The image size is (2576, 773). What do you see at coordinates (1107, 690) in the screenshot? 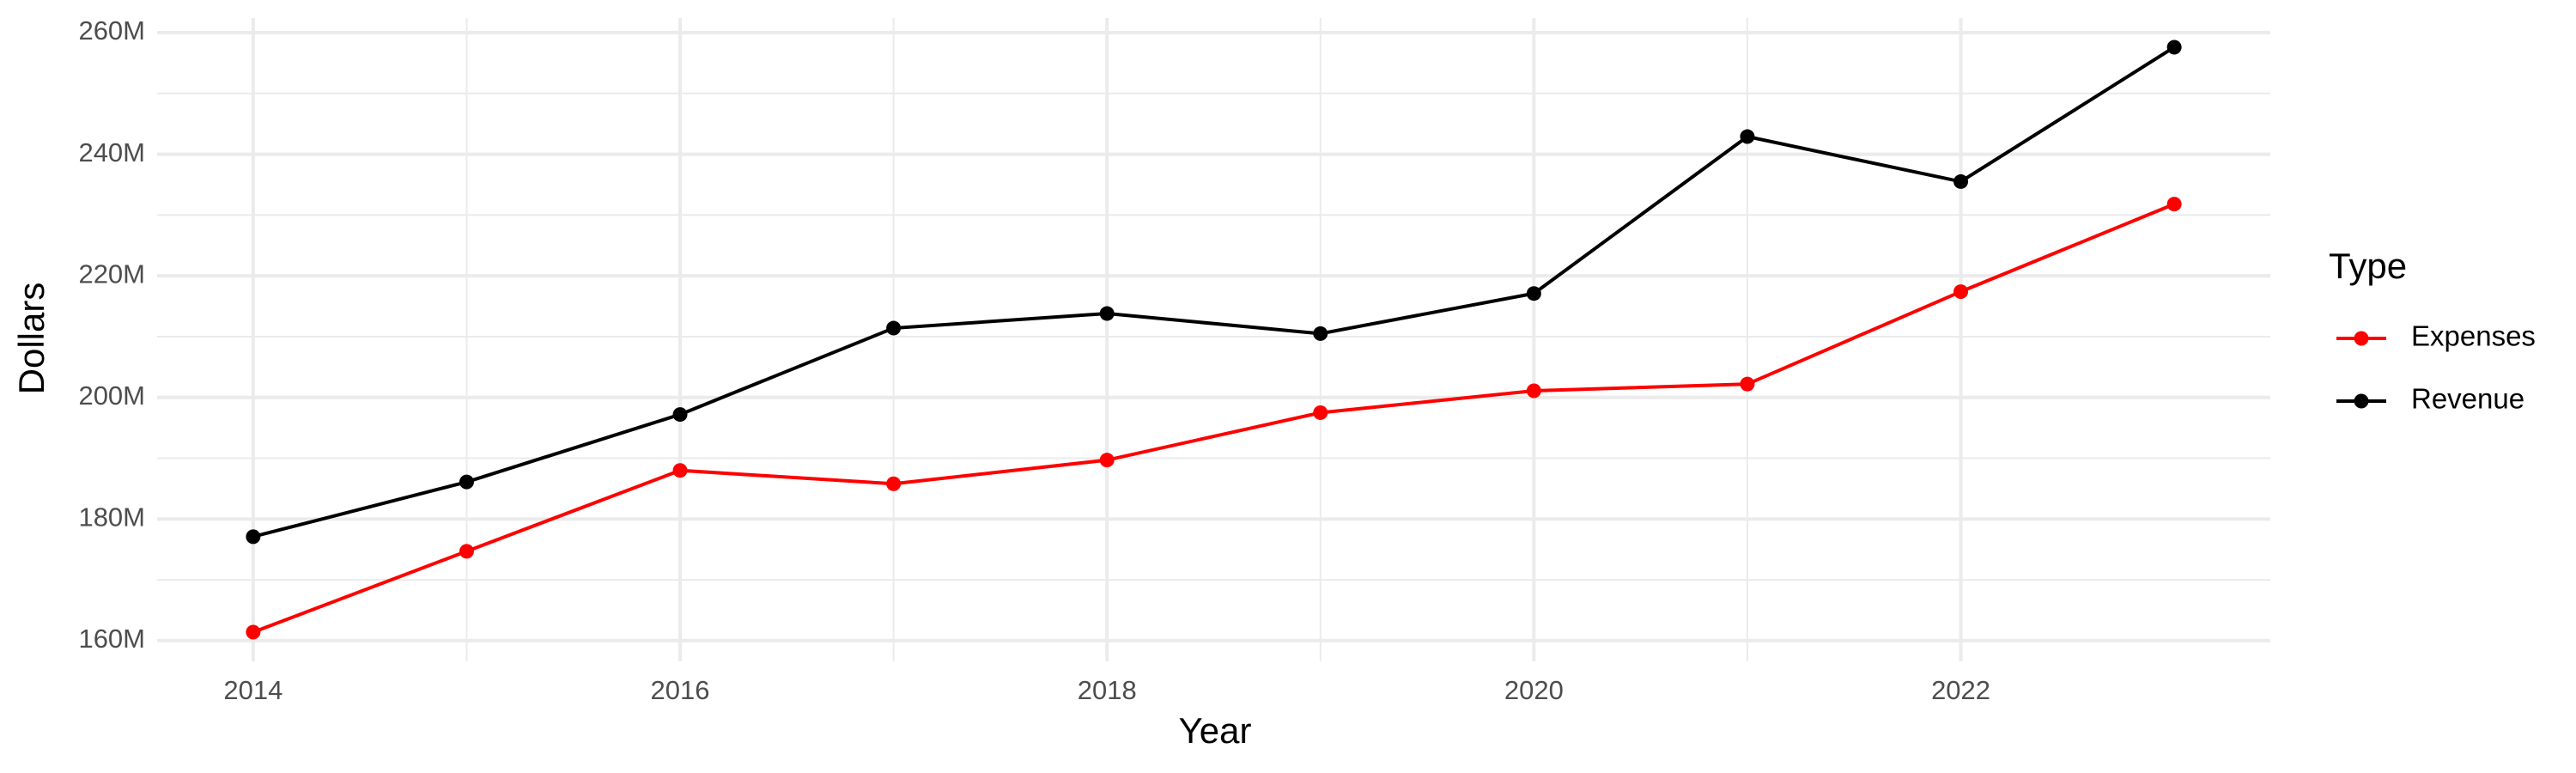
I see `x-tick-label: 2018` at bounding box center [1107, 690].